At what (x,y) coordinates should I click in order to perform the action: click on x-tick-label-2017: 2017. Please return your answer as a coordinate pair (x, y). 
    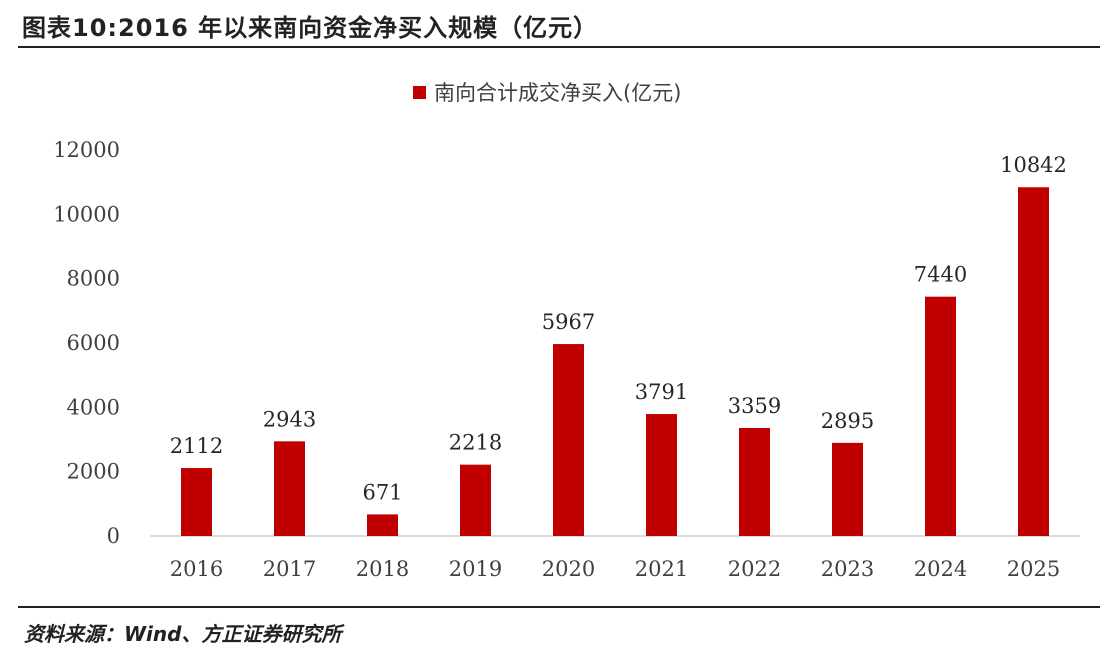
    Looking at the image, I should click on (289, 569).